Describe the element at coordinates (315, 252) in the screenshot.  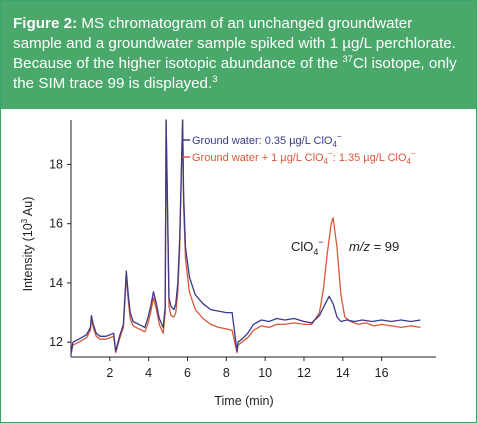
I see `annotation-species-sub: 4` at that location.